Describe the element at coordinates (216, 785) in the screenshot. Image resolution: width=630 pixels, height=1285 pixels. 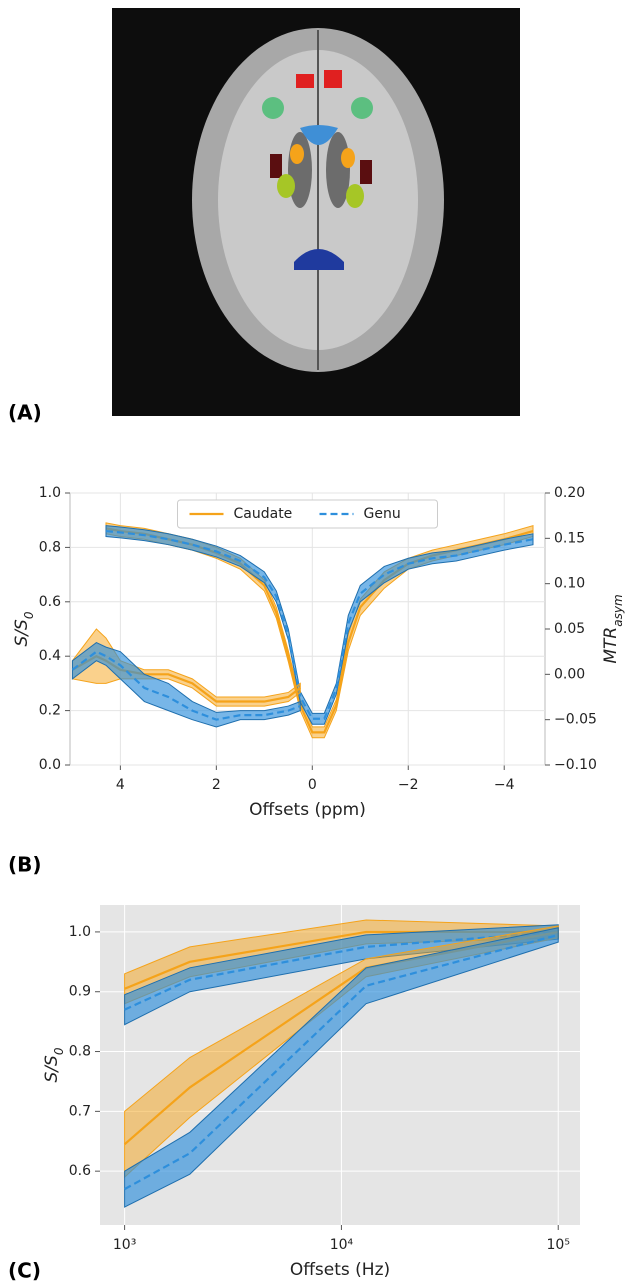
I see `x-tick-label: 2` at that location.